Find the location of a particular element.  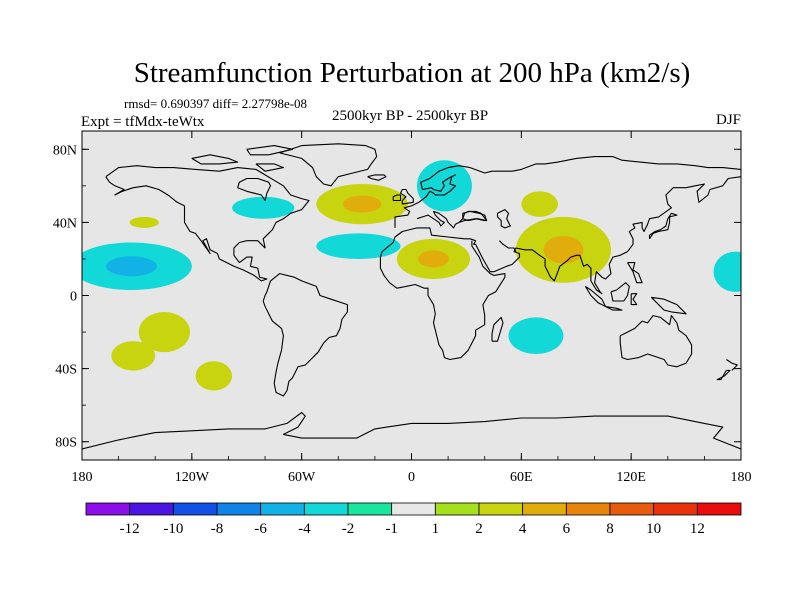

coastline-iceland is located at coordinates (377, 177).